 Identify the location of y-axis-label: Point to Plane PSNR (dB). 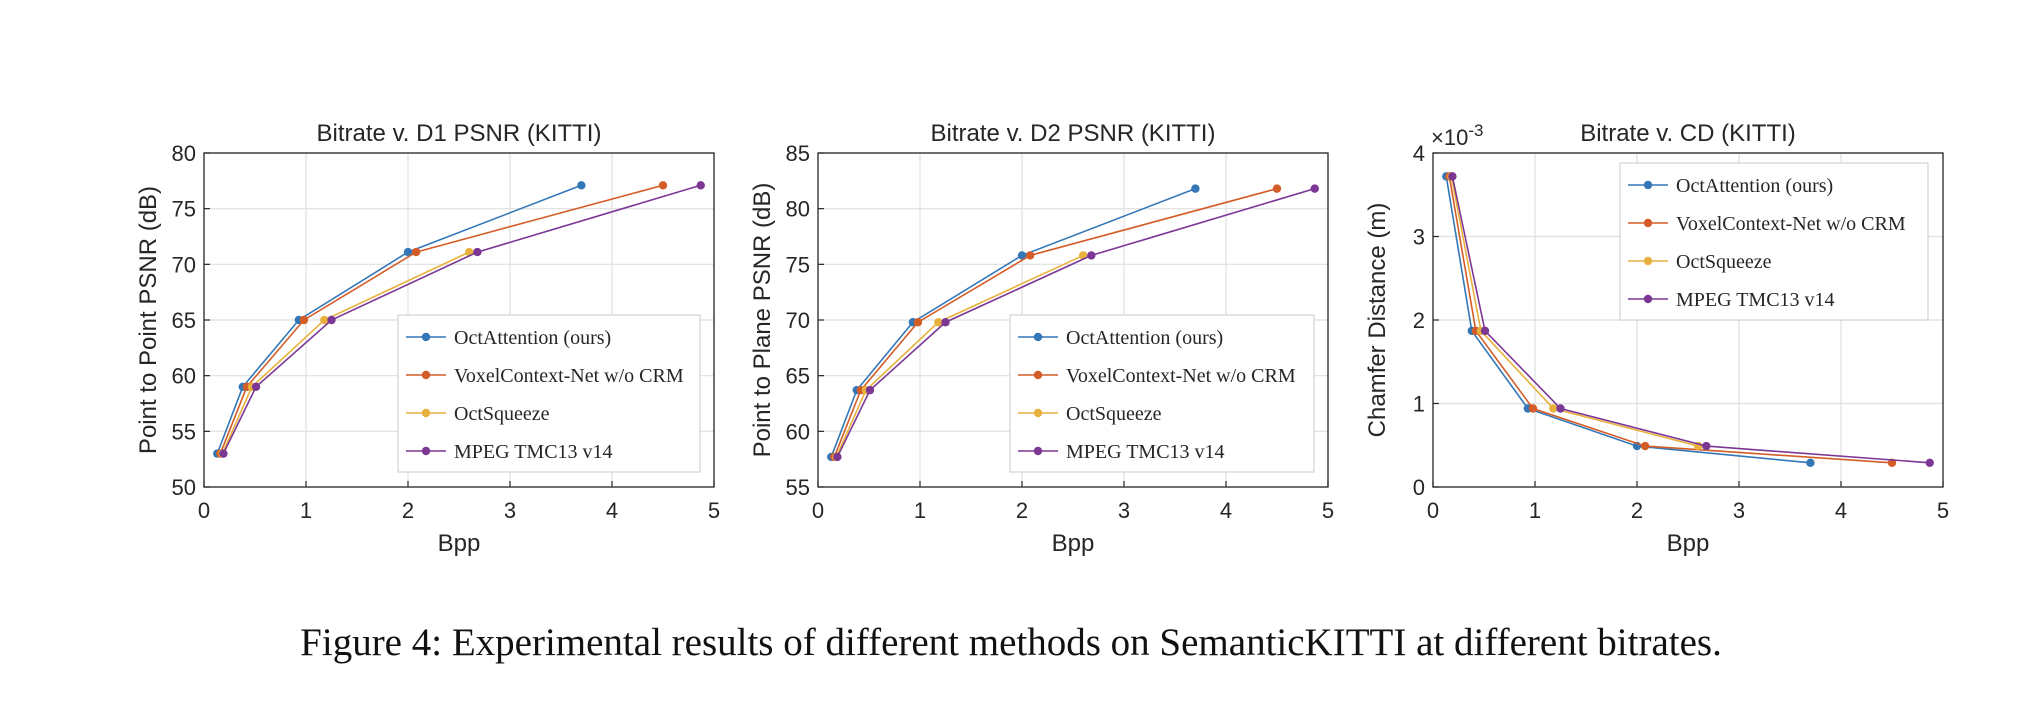
(762, 320).